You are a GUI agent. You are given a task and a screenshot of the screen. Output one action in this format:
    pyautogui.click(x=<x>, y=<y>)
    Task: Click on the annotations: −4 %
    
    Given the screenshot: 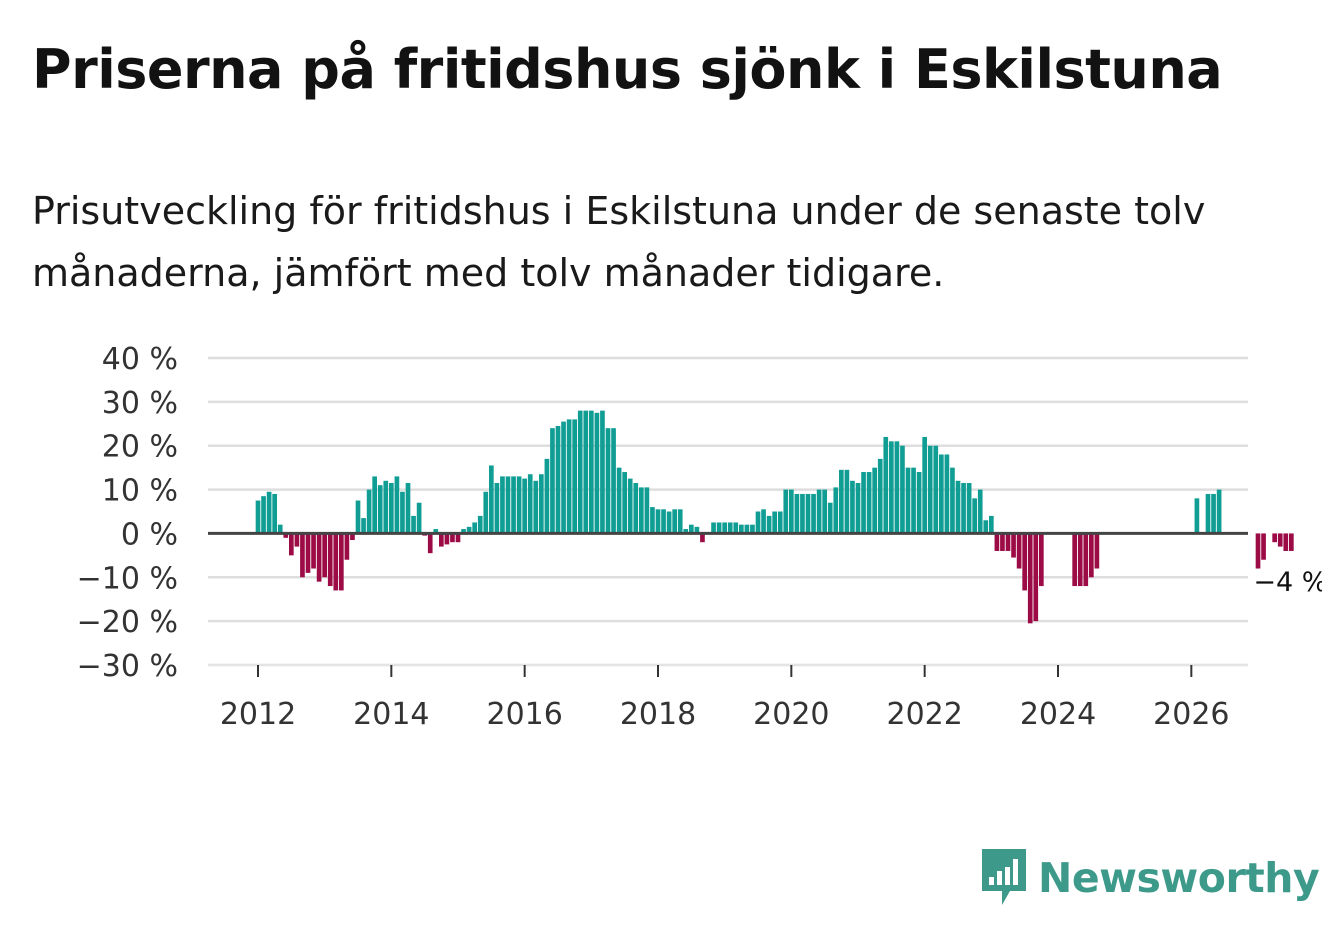 What is the action you would take?
    pyautogui.click(x=1287, y=582)
    